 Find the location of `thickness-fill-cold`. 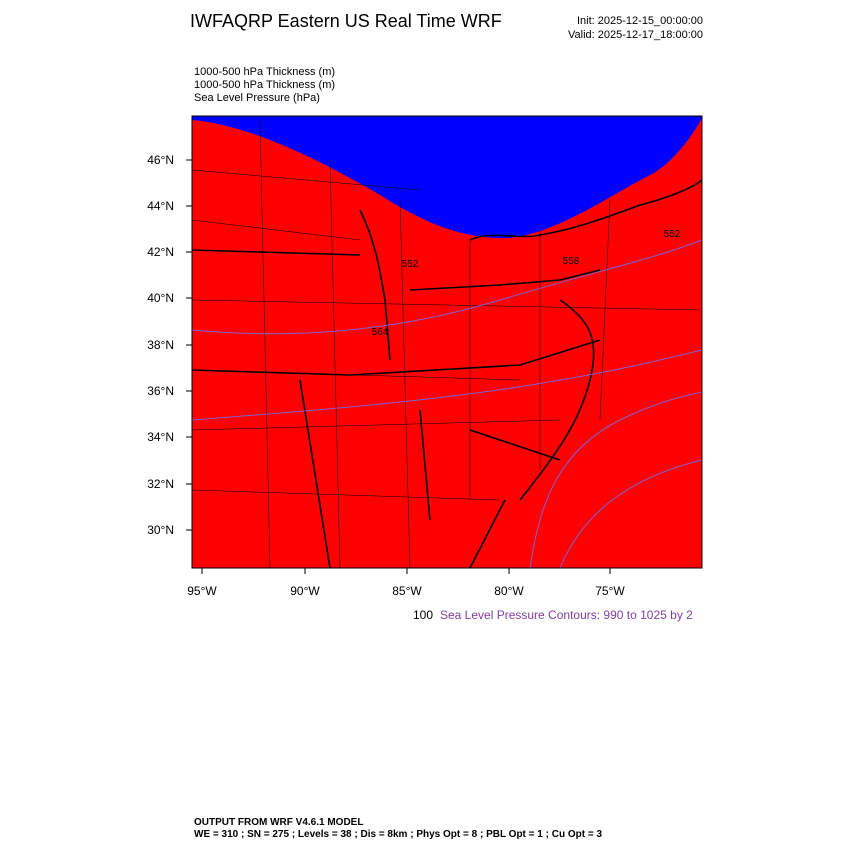

thickness-fill-cold is located at coordinates (447, 177).